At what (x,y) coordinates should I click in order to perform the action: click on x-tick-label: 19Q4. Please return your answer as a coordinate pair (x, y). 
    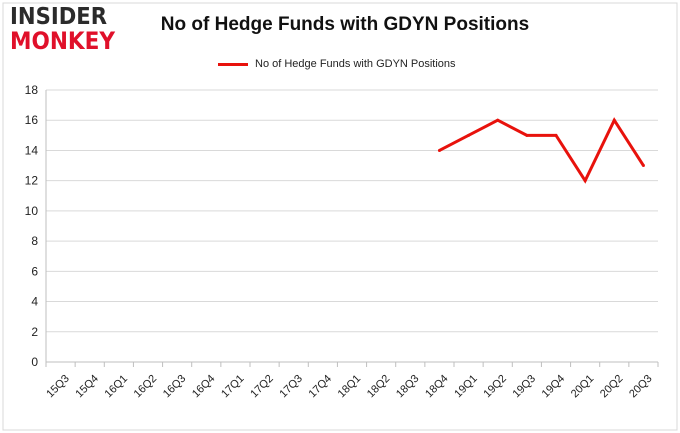
    Looking at the image, I should click on (554, 387).